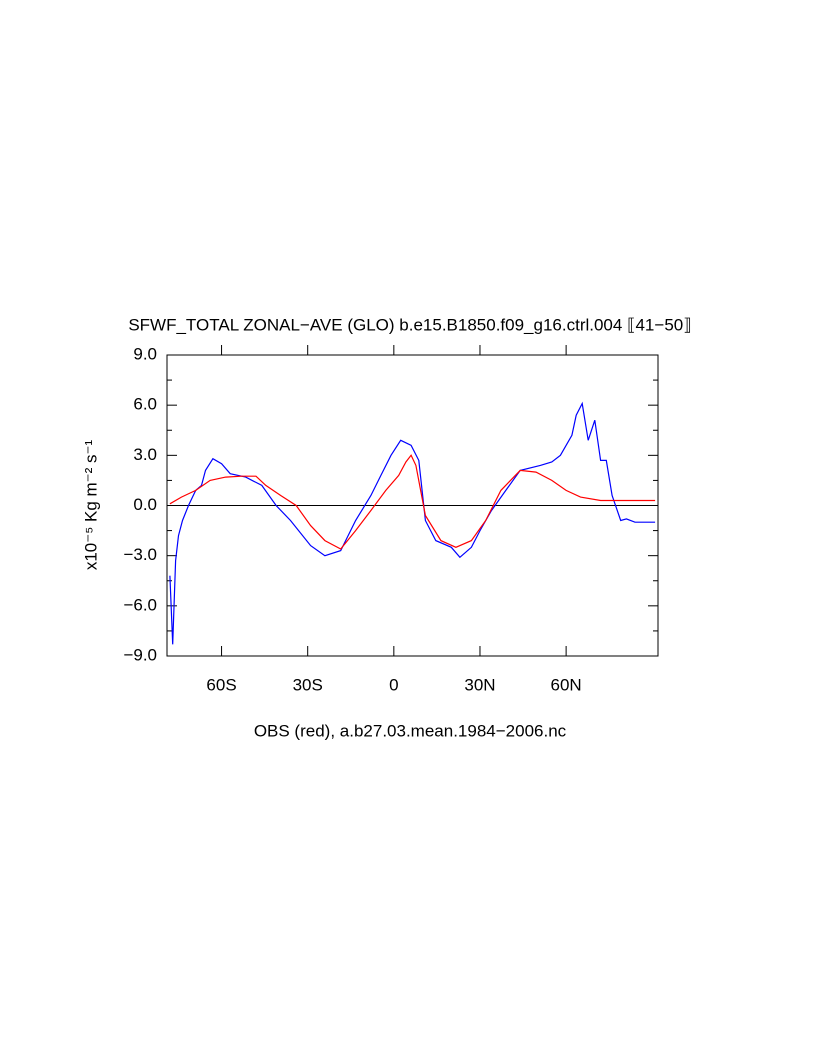 The image size is (818, 1055). Describe the element at coordinates (140, 654) in the screenshot. I see `y-tick-label: −9.0` at that location.